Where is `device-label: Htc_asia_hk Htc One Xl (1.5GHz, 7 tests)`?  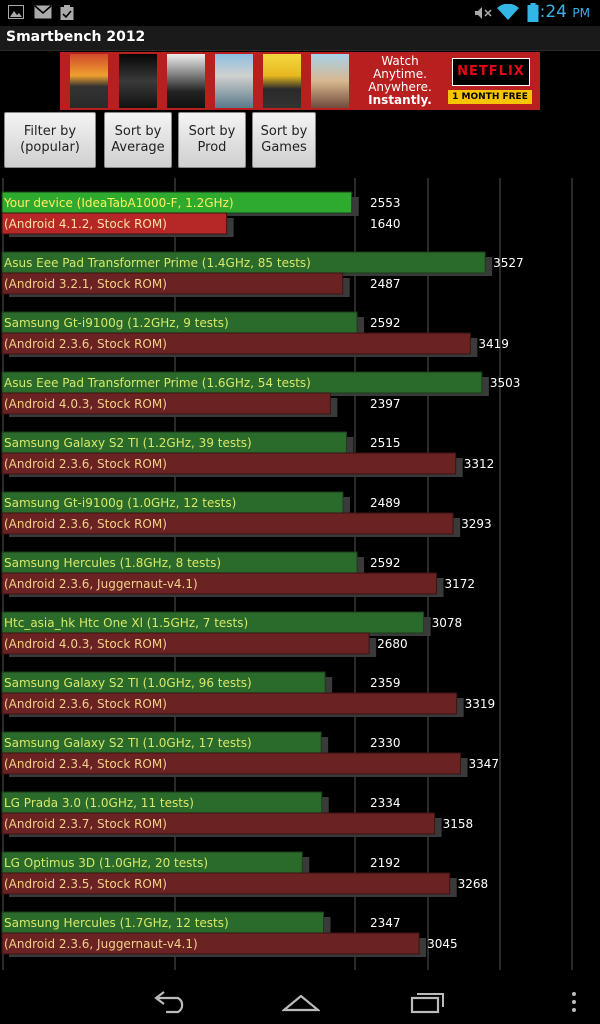 device-label: Htc_asia_hk Htc One Xl (1.5GHz, 7 tests) is located at coordinates (126, 623).